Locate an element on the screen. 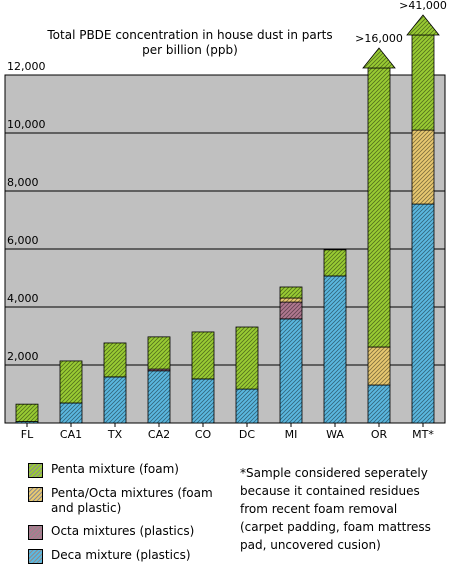 The width and height of the screenshot is (450, 575). legend-label: Penta mixture (foam) is located at coordinates (115, 469).